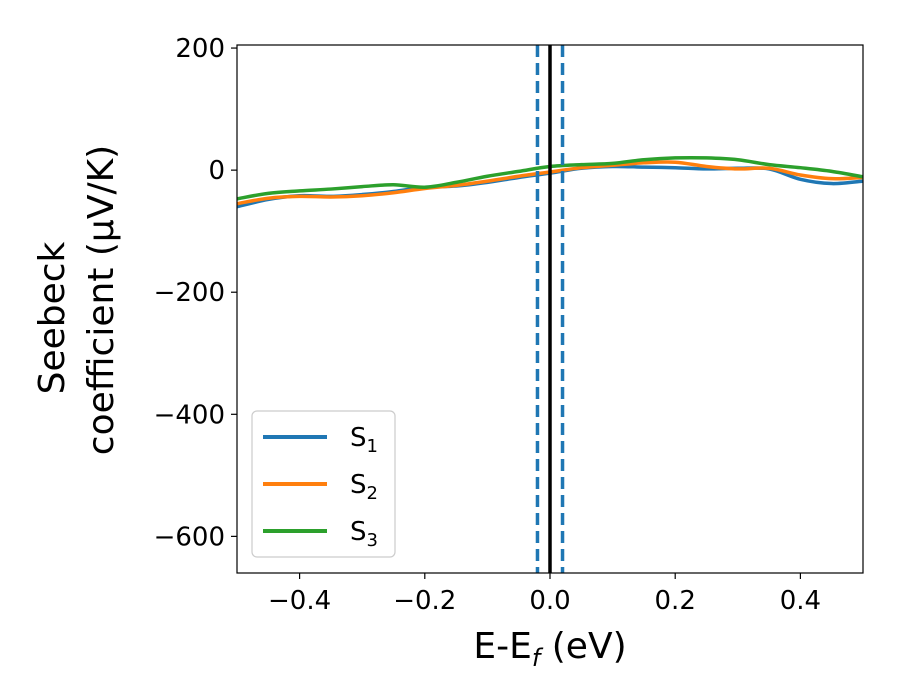  Describe the element at coordinates (101, 300) in the screenshot. I see `y-axis-label-line2: coefficient (μV/K)` at that location.